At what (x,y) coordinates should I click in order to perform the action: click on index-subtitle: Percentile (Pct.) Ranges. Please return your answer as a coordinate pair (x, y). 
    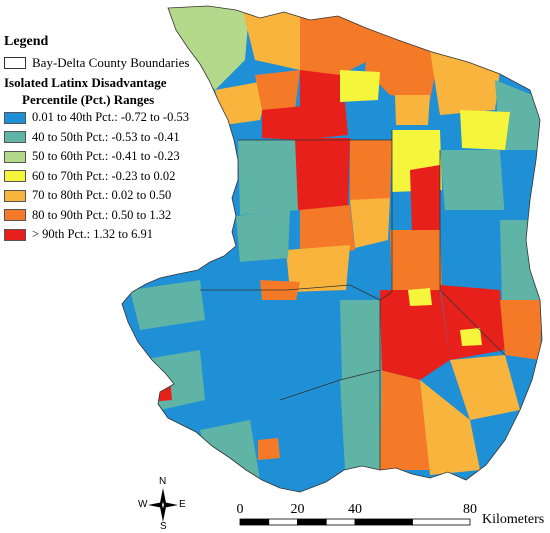
    Looking at the image, I should click on (88, 99).